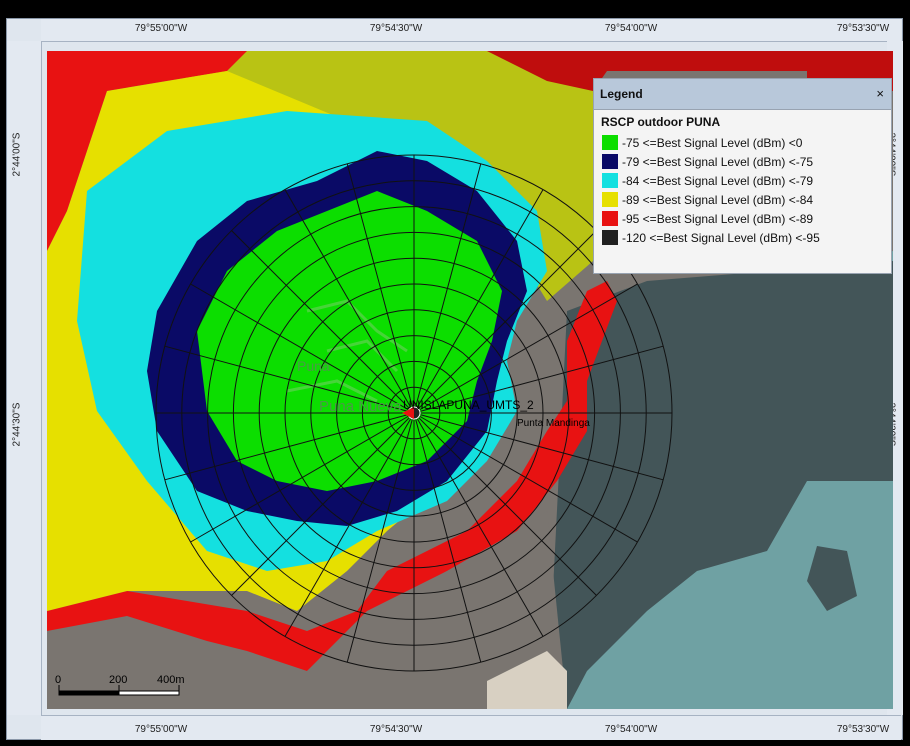 This screenshot has width=910, height=746. I want to click on legend-header: Legend ×, so click(742, 94).